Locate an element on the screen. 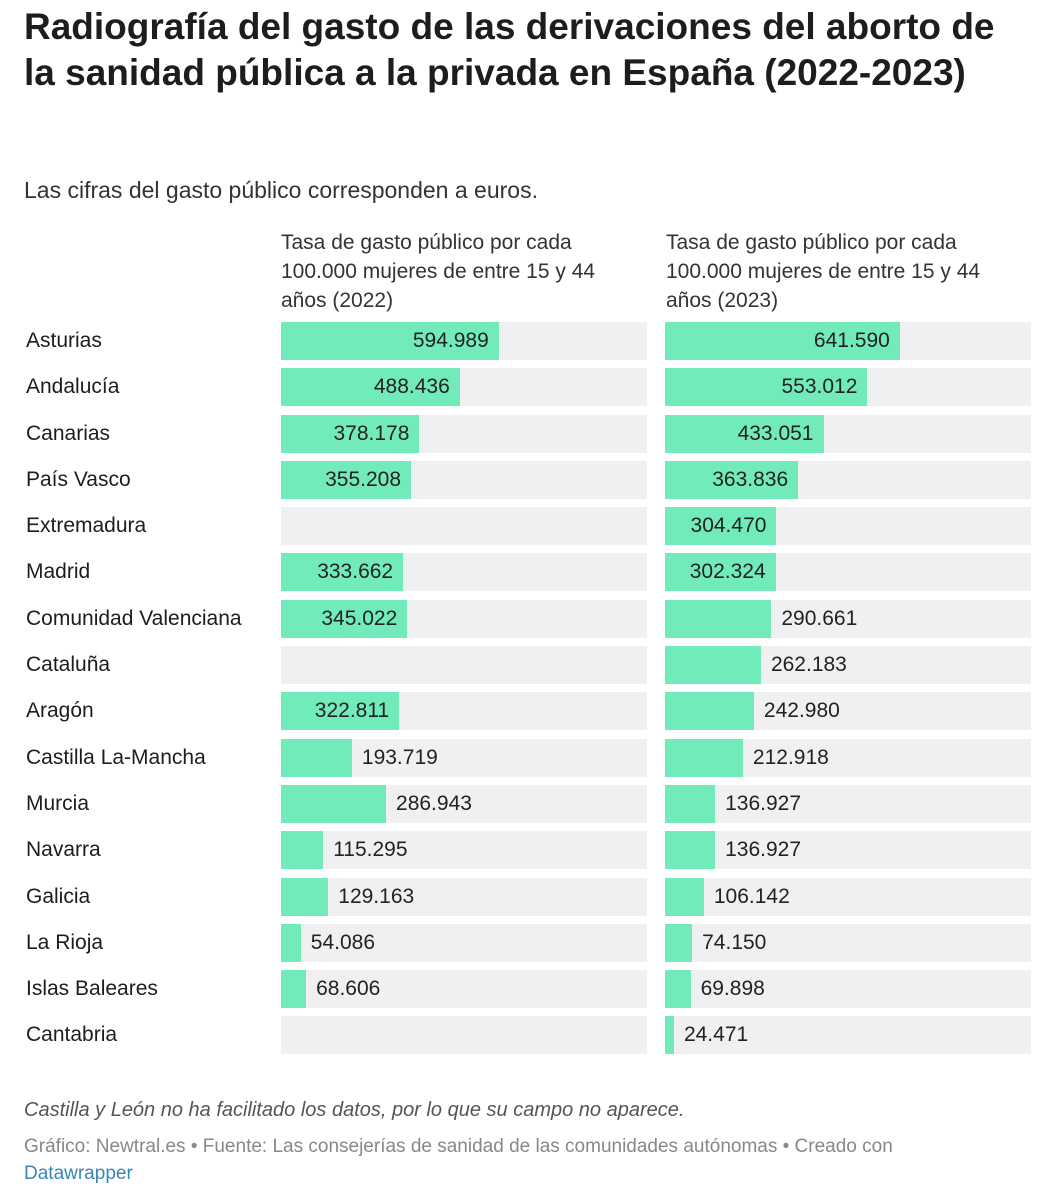 This screenshot has height=1200, width=1058. bar-value-label: 302.324 is located at coordinates (727, 572).